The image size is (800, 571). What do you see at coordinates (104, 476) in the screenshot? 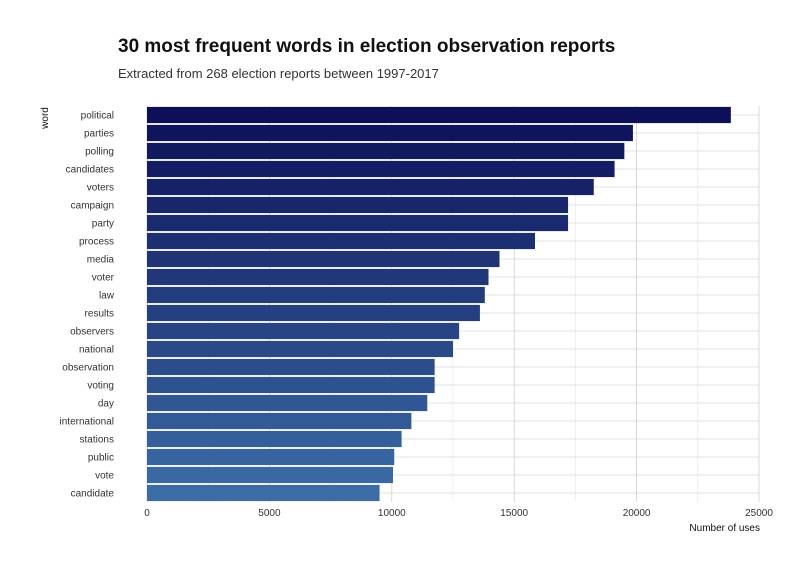
I see `y-tick-label: vote` at bounding box center [104, 476].